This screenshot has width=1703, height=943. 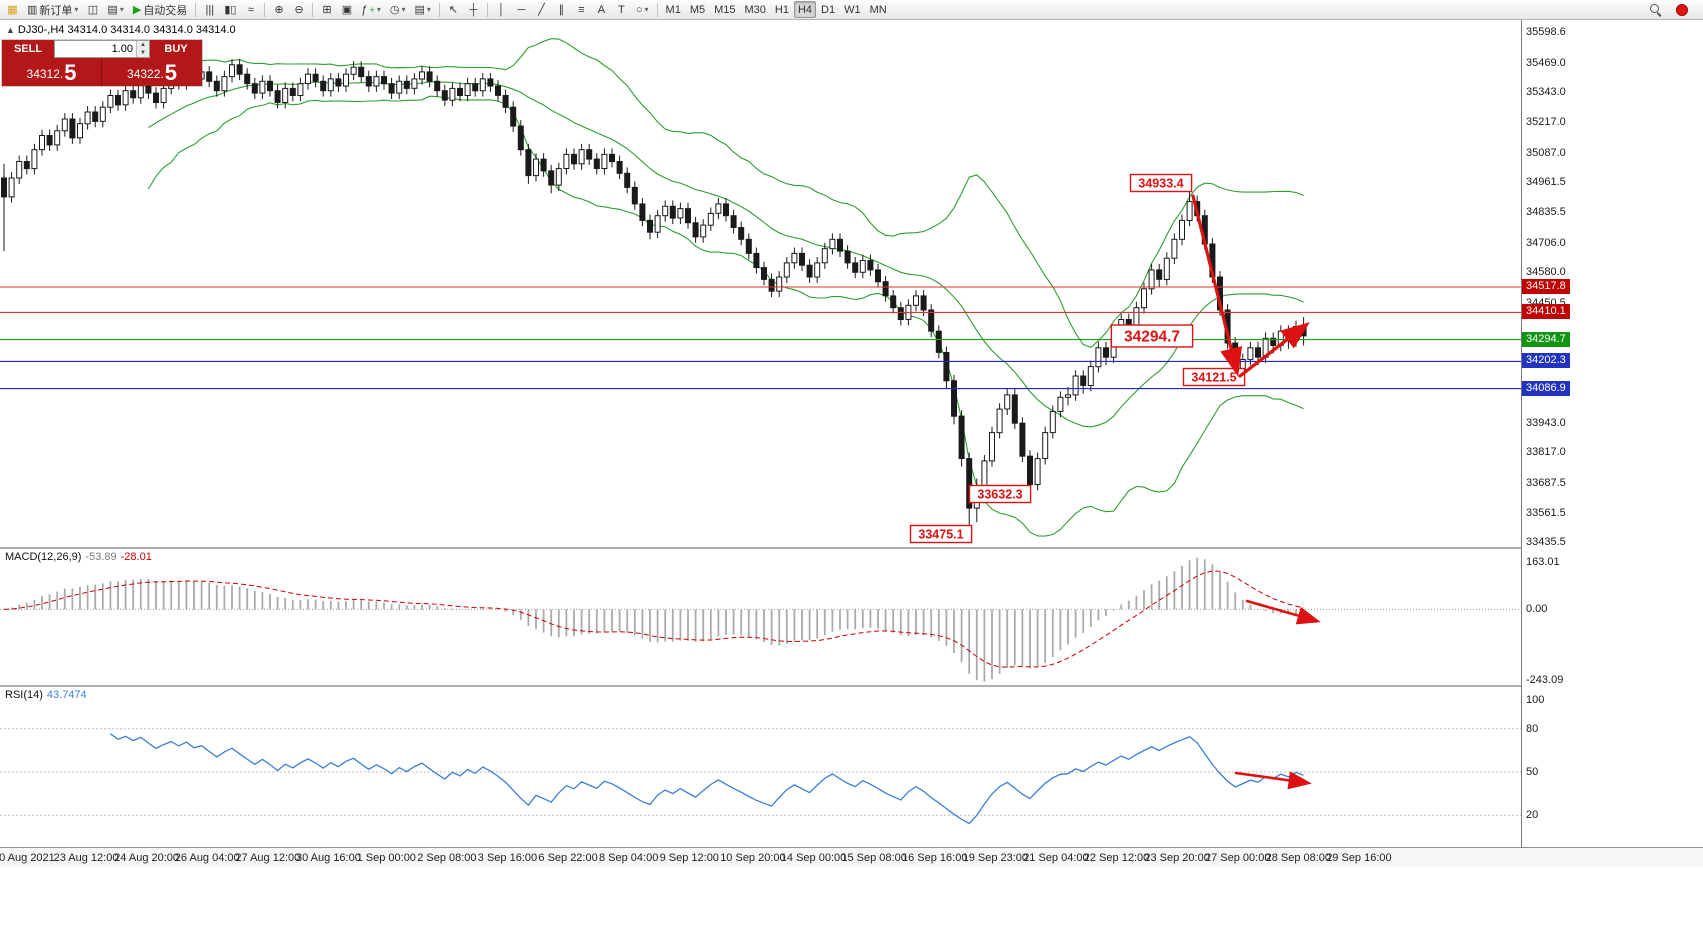 What do you see at coordinates (781, 9) in the screenshot?
I see `timeframe-h1-button: H1` at bounding box center [781, 9].